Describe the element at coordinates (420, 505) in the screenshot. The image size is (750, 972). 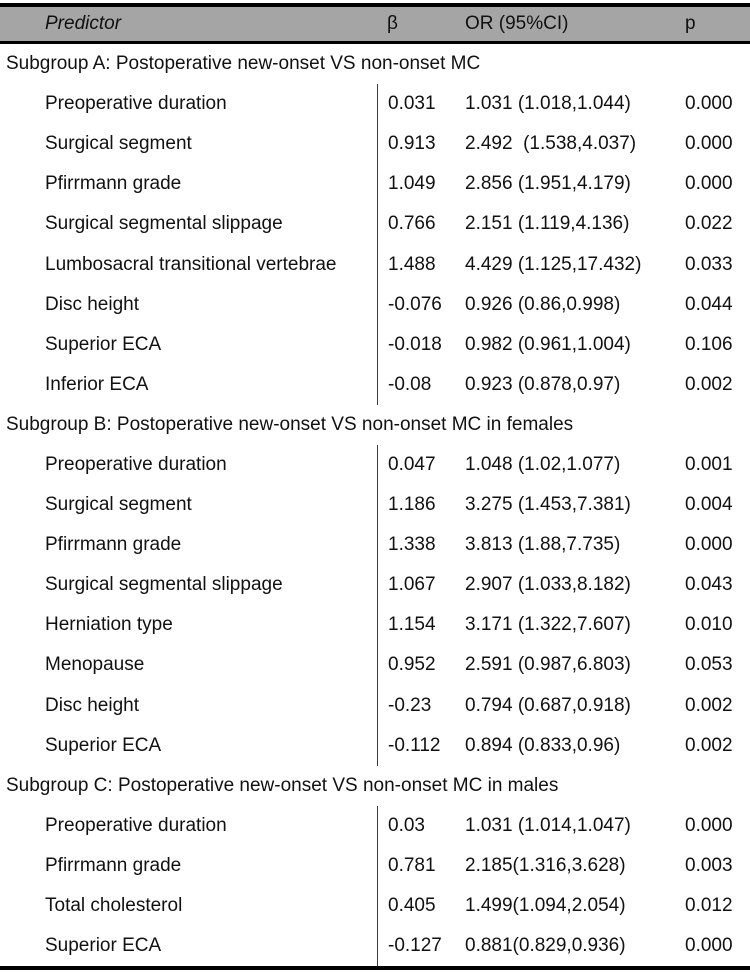
I see `beta-value-cell: 1.186` at that location.